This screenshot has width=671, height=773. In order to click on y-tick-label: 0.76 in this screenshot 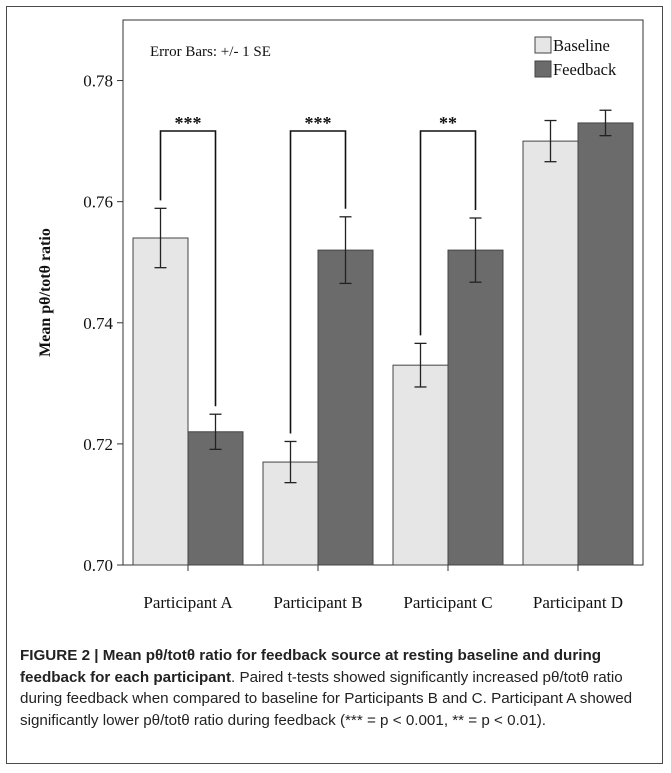, I will do `click(98, 202)`.